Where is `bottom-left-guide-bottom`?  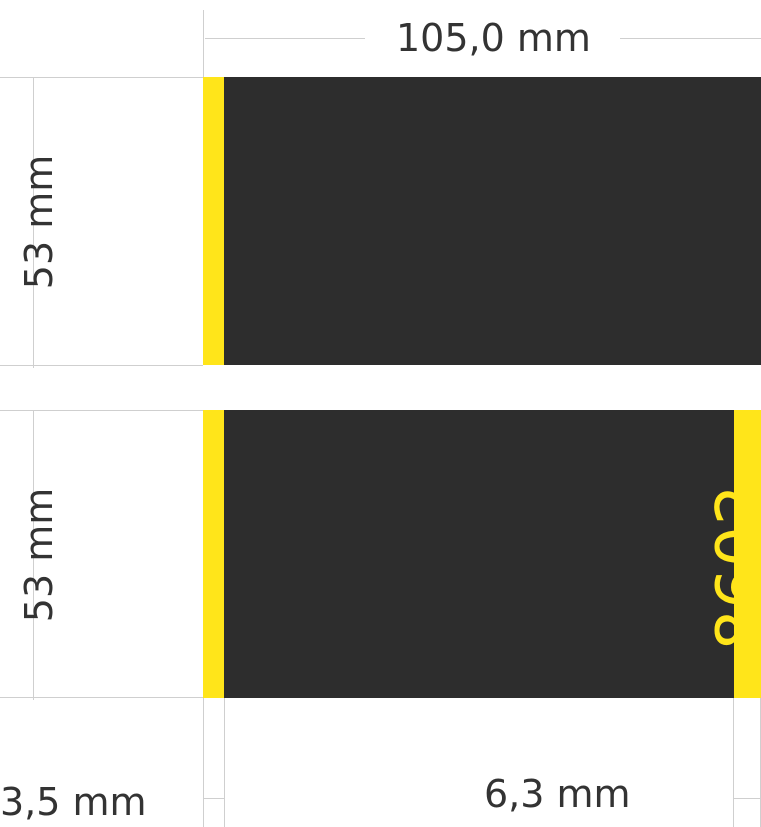 bottom-left-guide-bottom is located at coordinates (101, 697).